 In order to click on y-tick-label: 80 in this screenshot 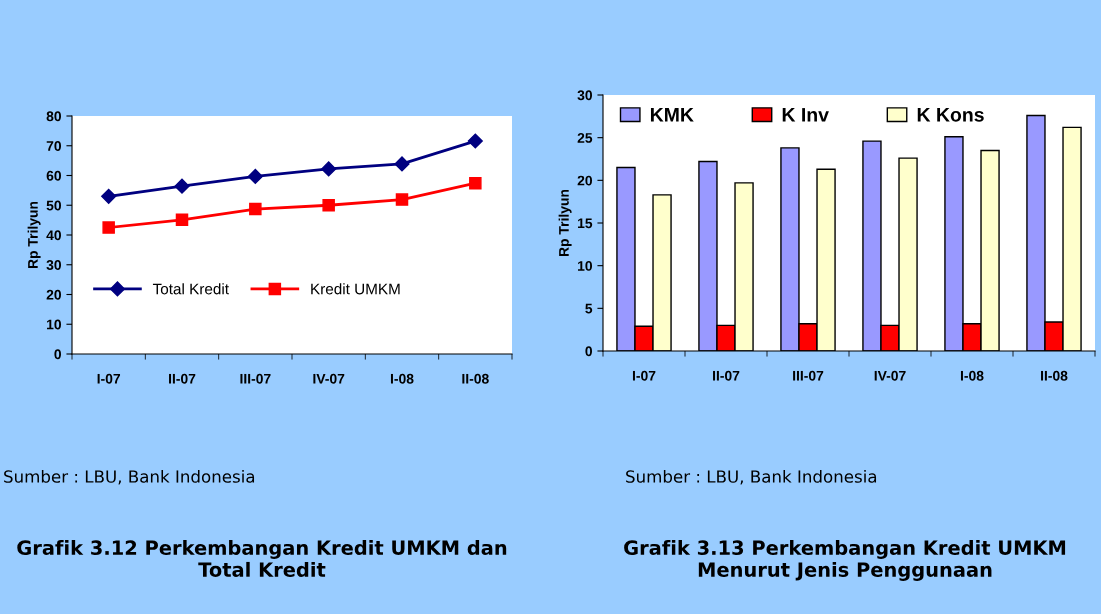, I will do `click(54, 116)`.